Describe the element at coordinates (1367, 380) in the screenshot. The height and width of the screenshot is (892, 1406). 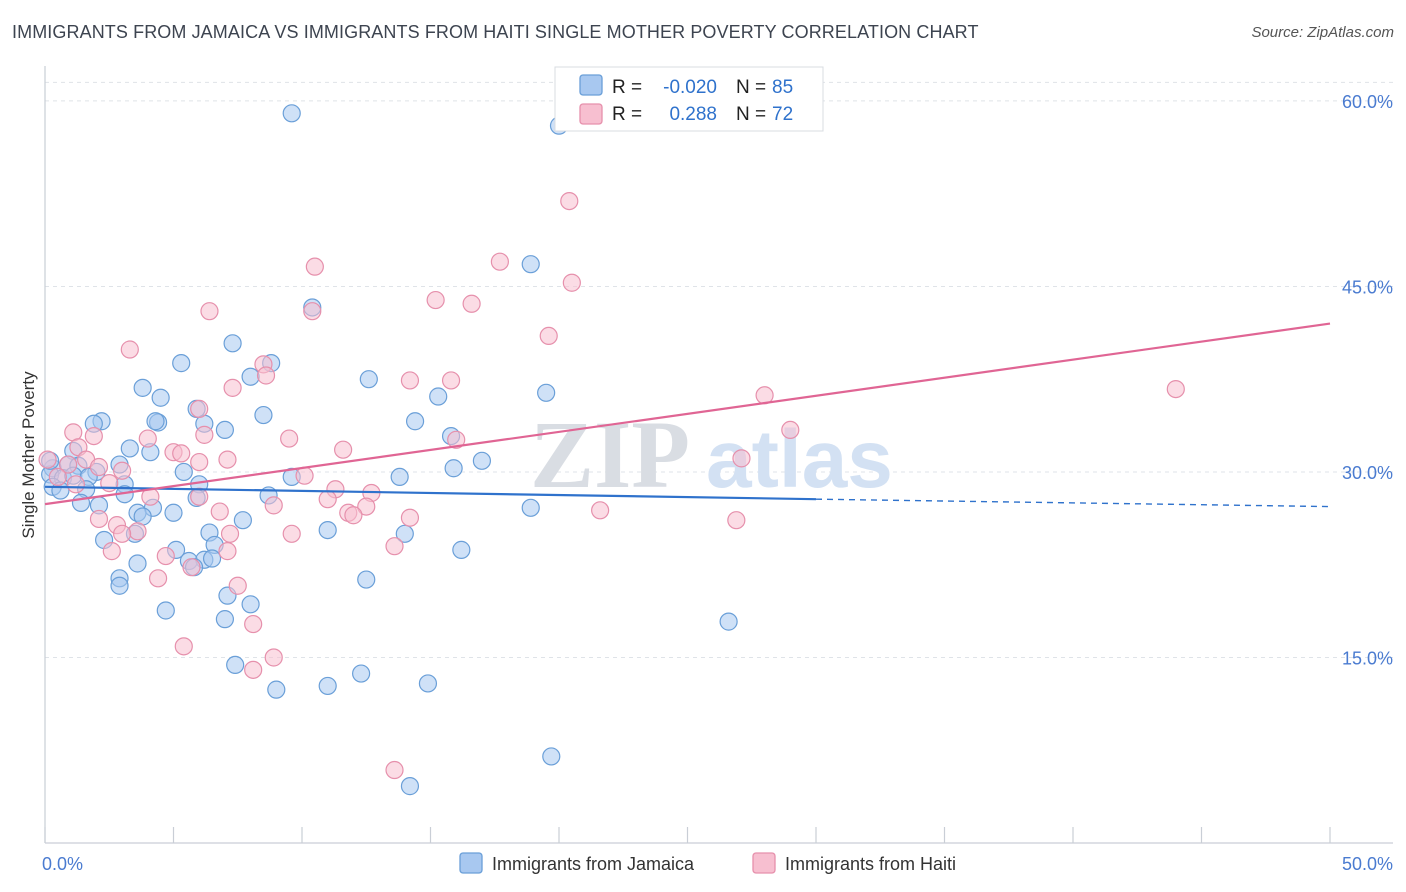
I see `y-tick-labels: 15.0% 30.0% 45.0% 60.0%` at that location.